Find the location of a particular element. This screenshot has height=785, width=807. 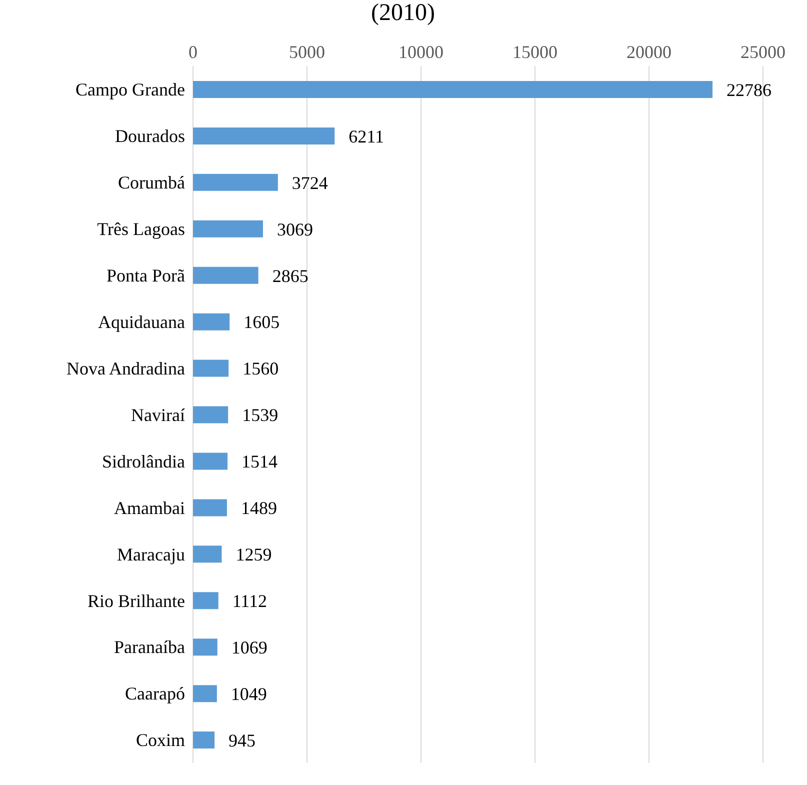

data-label: 1539 is located at coordinates (260, 415).